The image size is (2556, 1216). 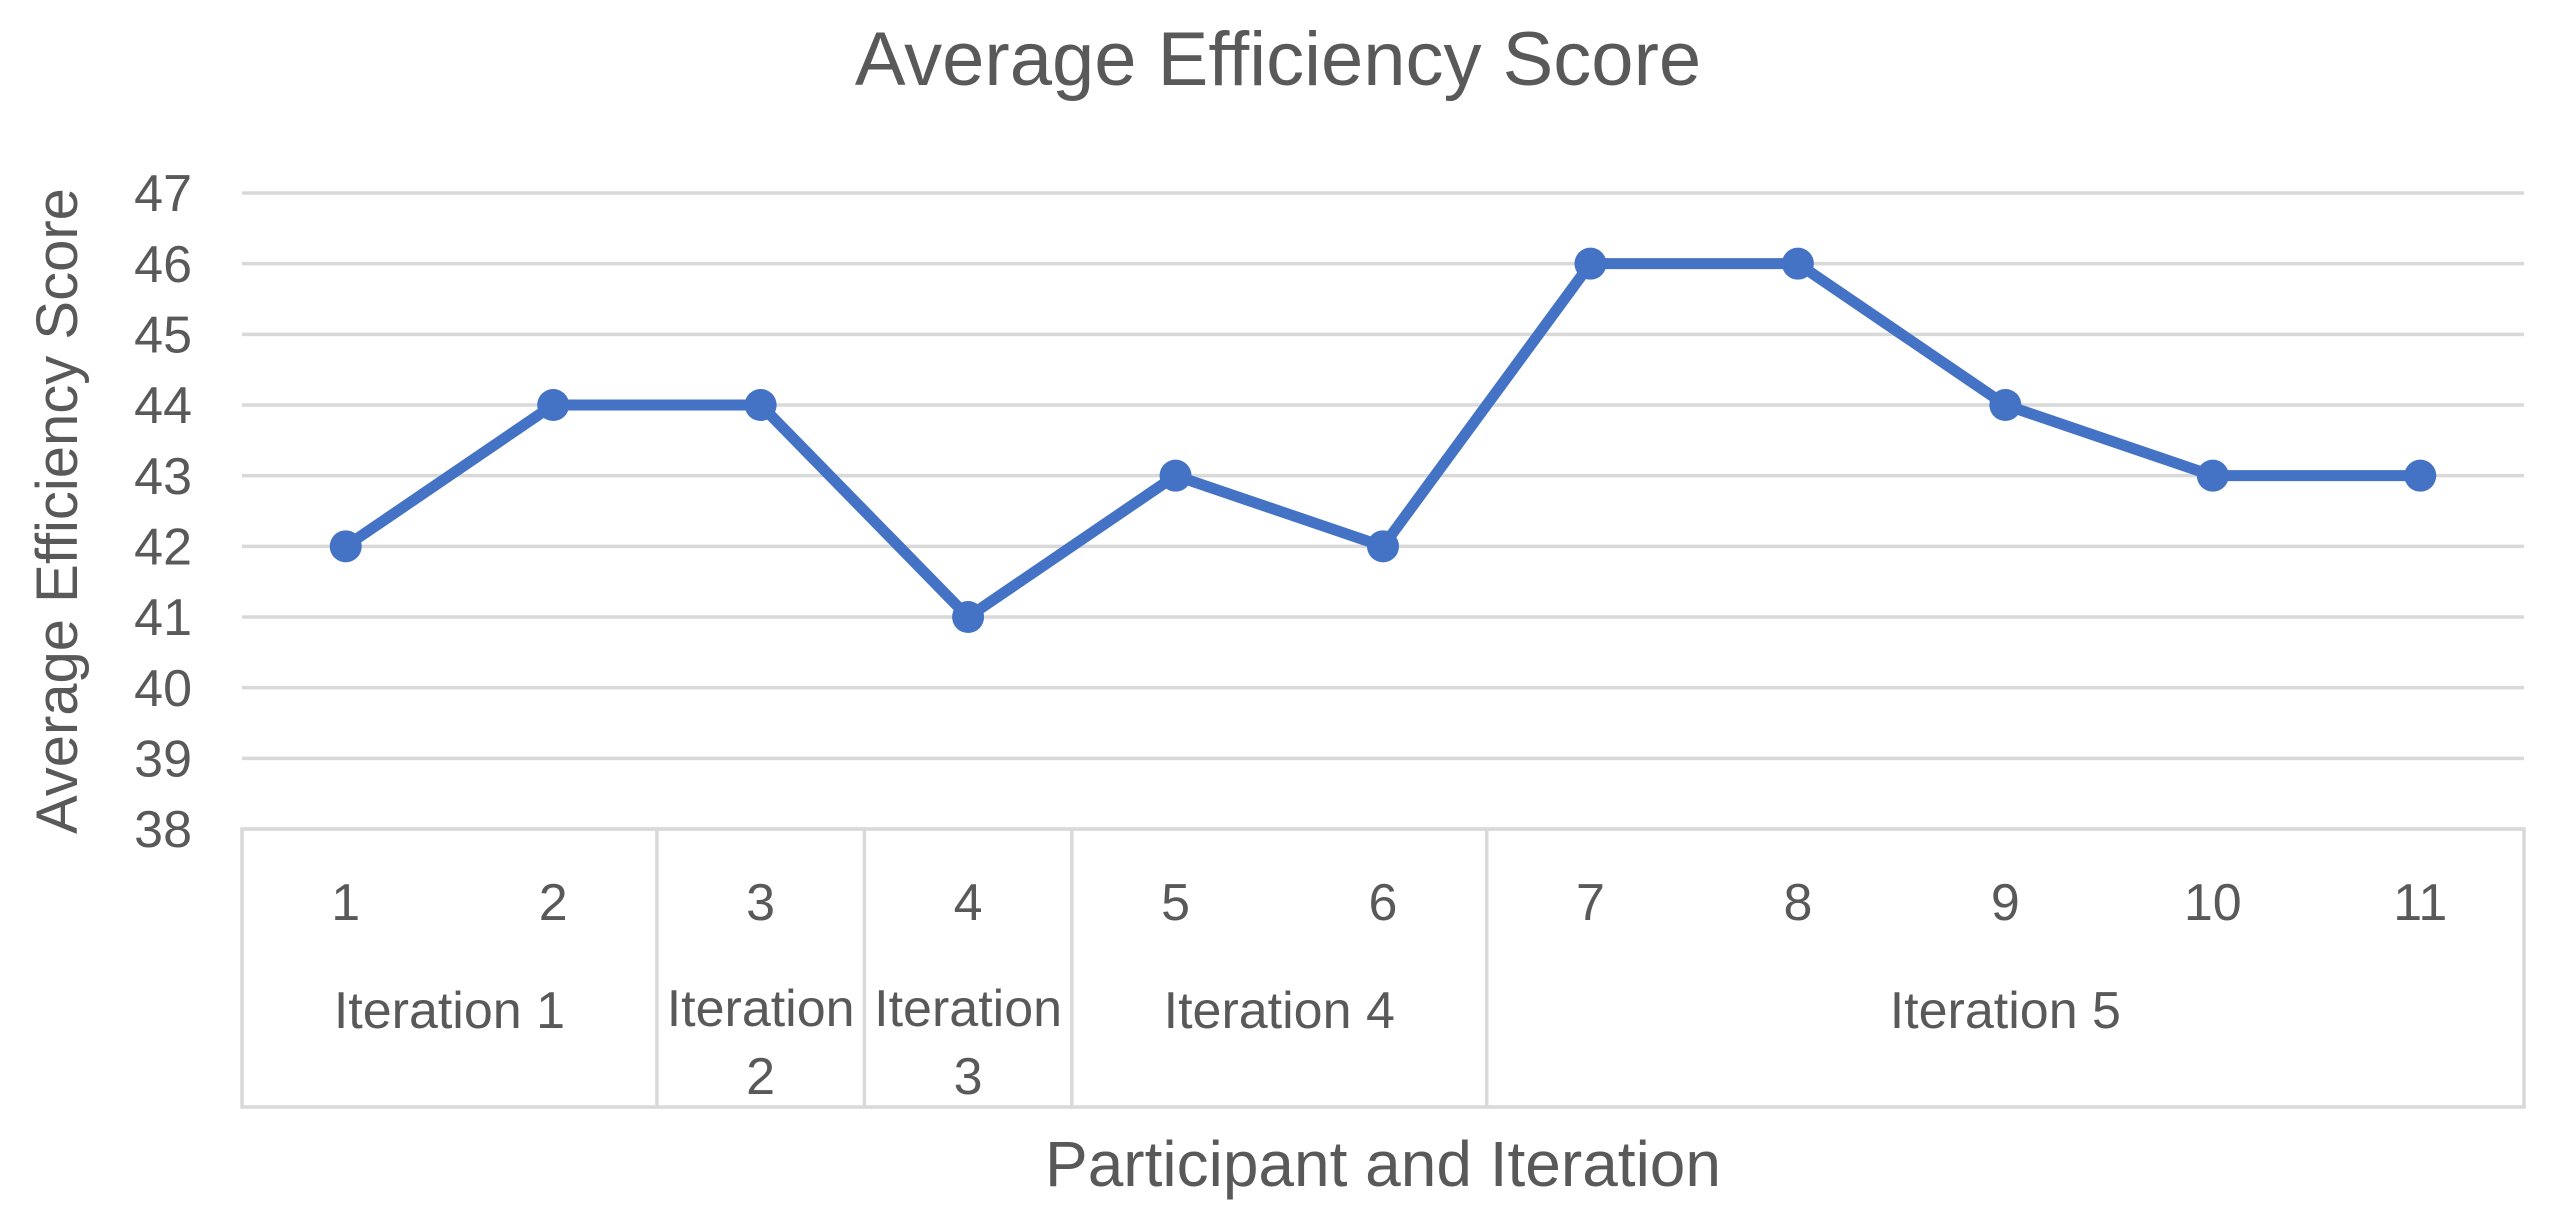 What do you see at coordinates (968, 1077) in the screenshot?
I see `group-label: 3` at bounding box center [968, 1077].